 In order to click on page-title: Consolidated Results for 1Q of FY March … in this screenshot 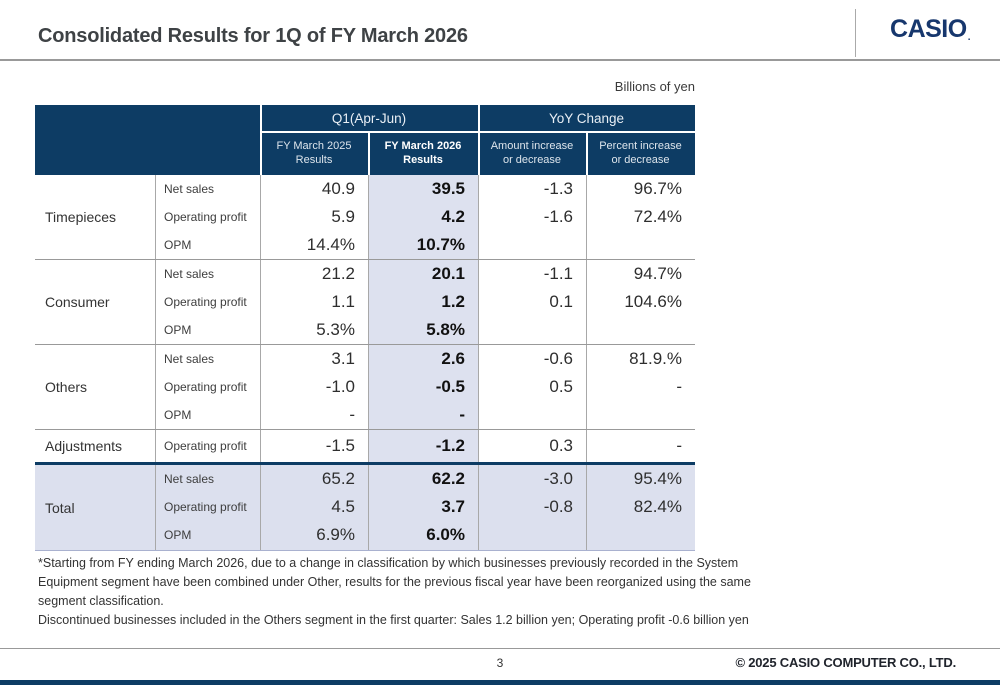, I will do `click(253, 36)`.